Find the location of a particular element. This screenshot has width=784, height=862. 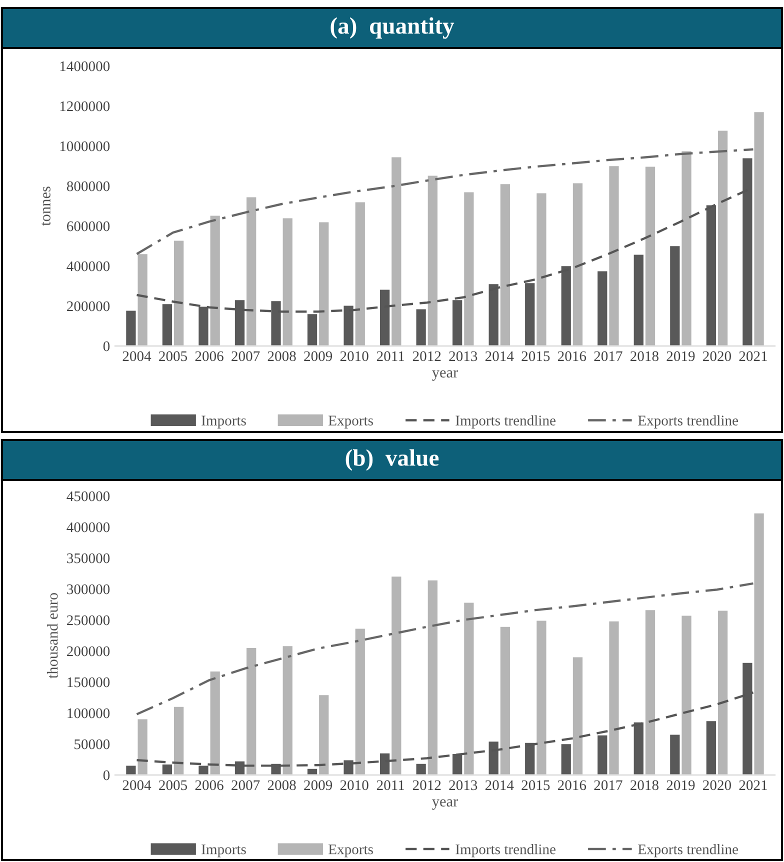

y-axis-title: tonnes is located at coordinates (46, 206).